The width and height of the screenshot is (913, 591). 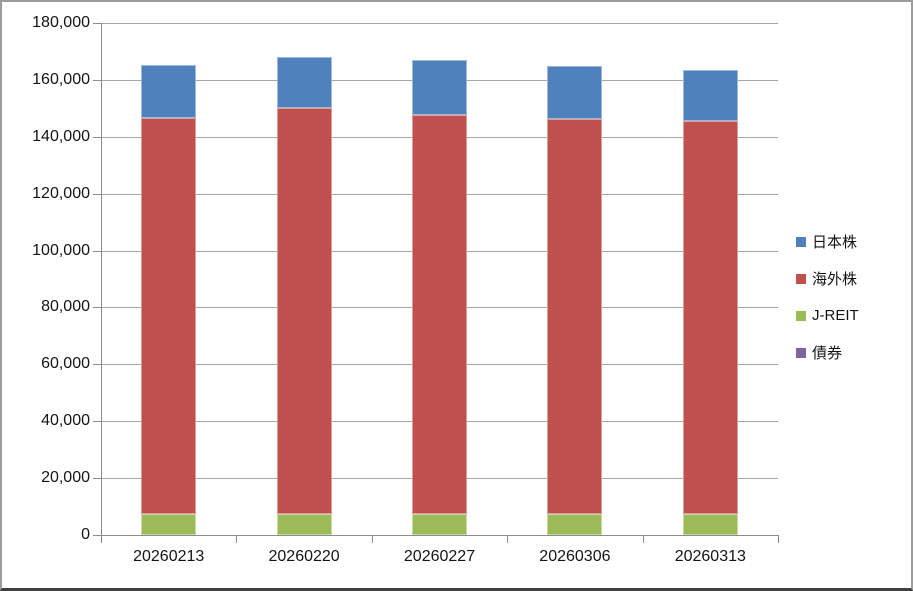 What do you see at coordinates (61, 250) in the screenshot?
I see `y-axis-tick-label: 100,000` at bounding box center [61, 250].